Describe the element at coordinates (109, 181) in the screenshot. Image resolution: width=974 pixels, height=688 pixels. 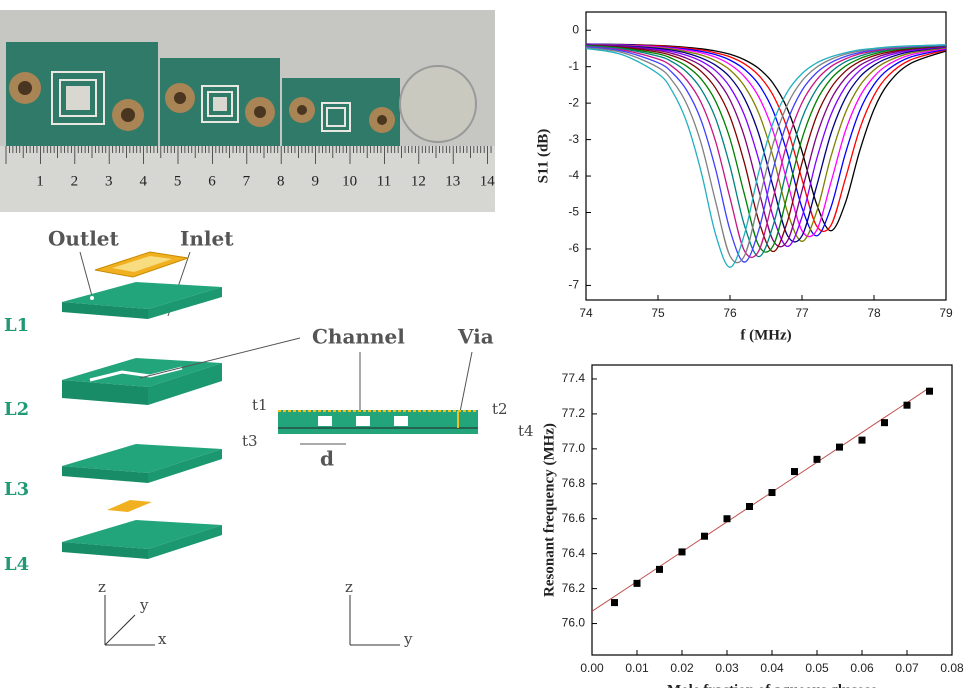
I see `ruler-label: 3` at that location.